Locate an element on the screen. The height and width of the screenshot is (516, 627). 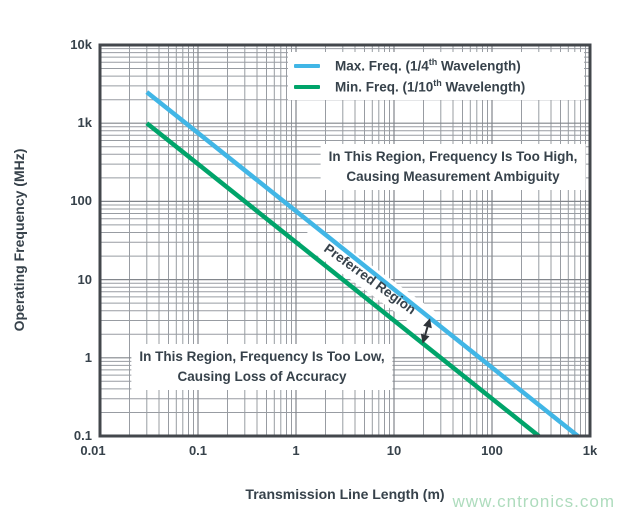
legend-label-min-freq: Min. Freq. (1/10th Wavelength) is located at coordinates (430, 86).